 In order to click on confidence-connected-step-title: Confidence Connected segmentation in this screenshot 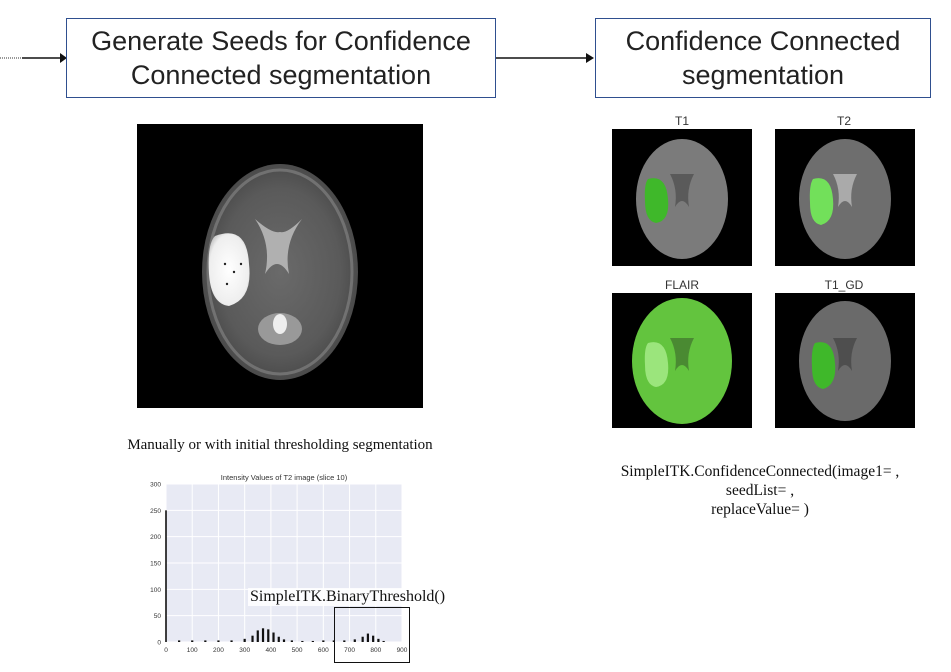, I will do `click(763, 58)`.